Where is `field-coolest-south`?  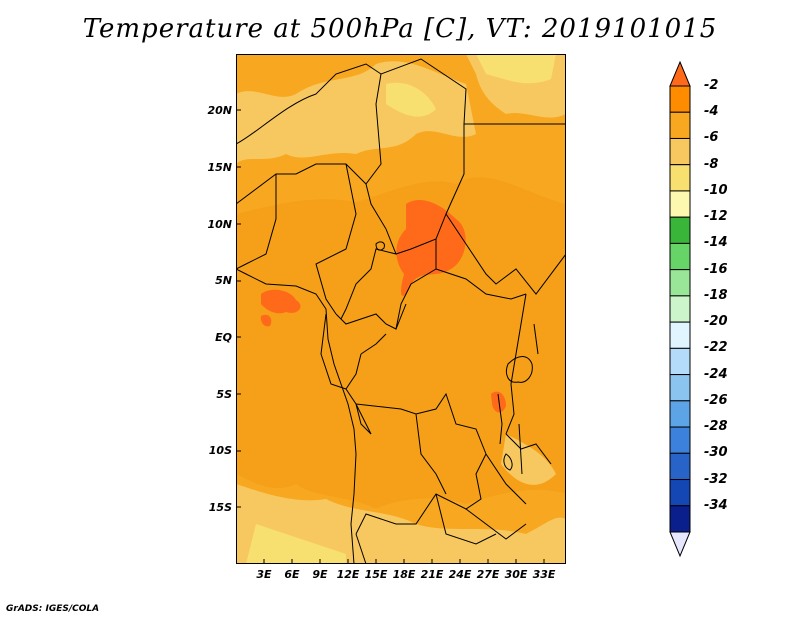
field-coolest-south is located at coordinates (296, 544).